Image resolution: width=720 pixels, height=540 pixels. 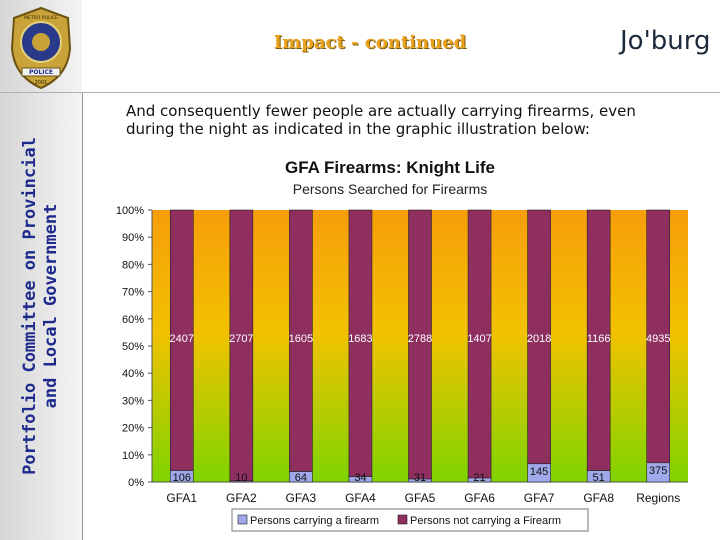 What do you see at coordinates (390, 189) in the screenshot?
I see `chart-subtitle: Persons Searched for Firearms` at bounding box center [390, 189].